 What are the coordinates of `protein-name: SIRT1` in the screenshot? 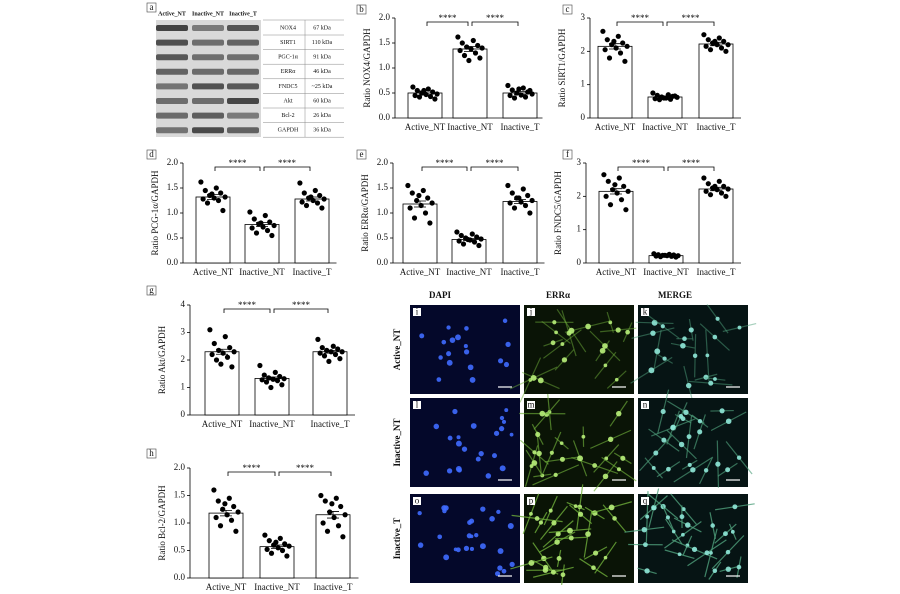 It's located at (288, 43).